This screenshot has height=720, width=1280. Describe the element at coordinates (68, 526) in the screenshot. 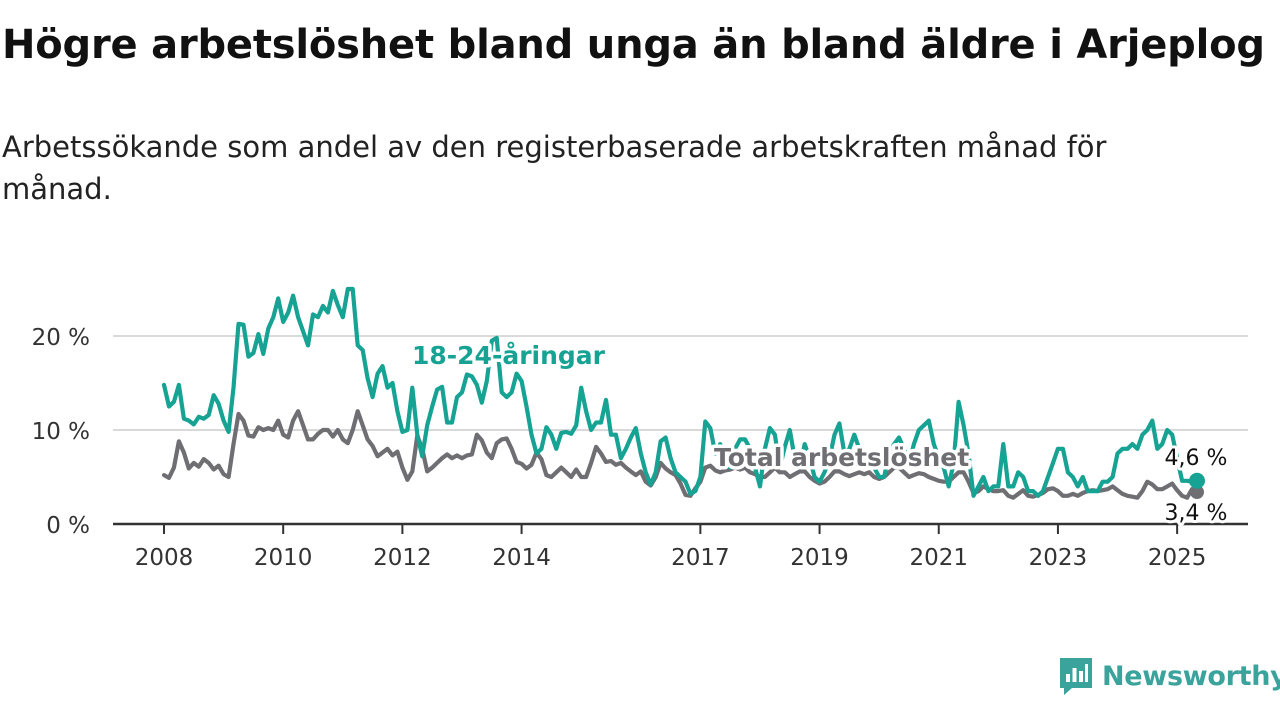

I see `y-tick-label: 0 %` at that location.